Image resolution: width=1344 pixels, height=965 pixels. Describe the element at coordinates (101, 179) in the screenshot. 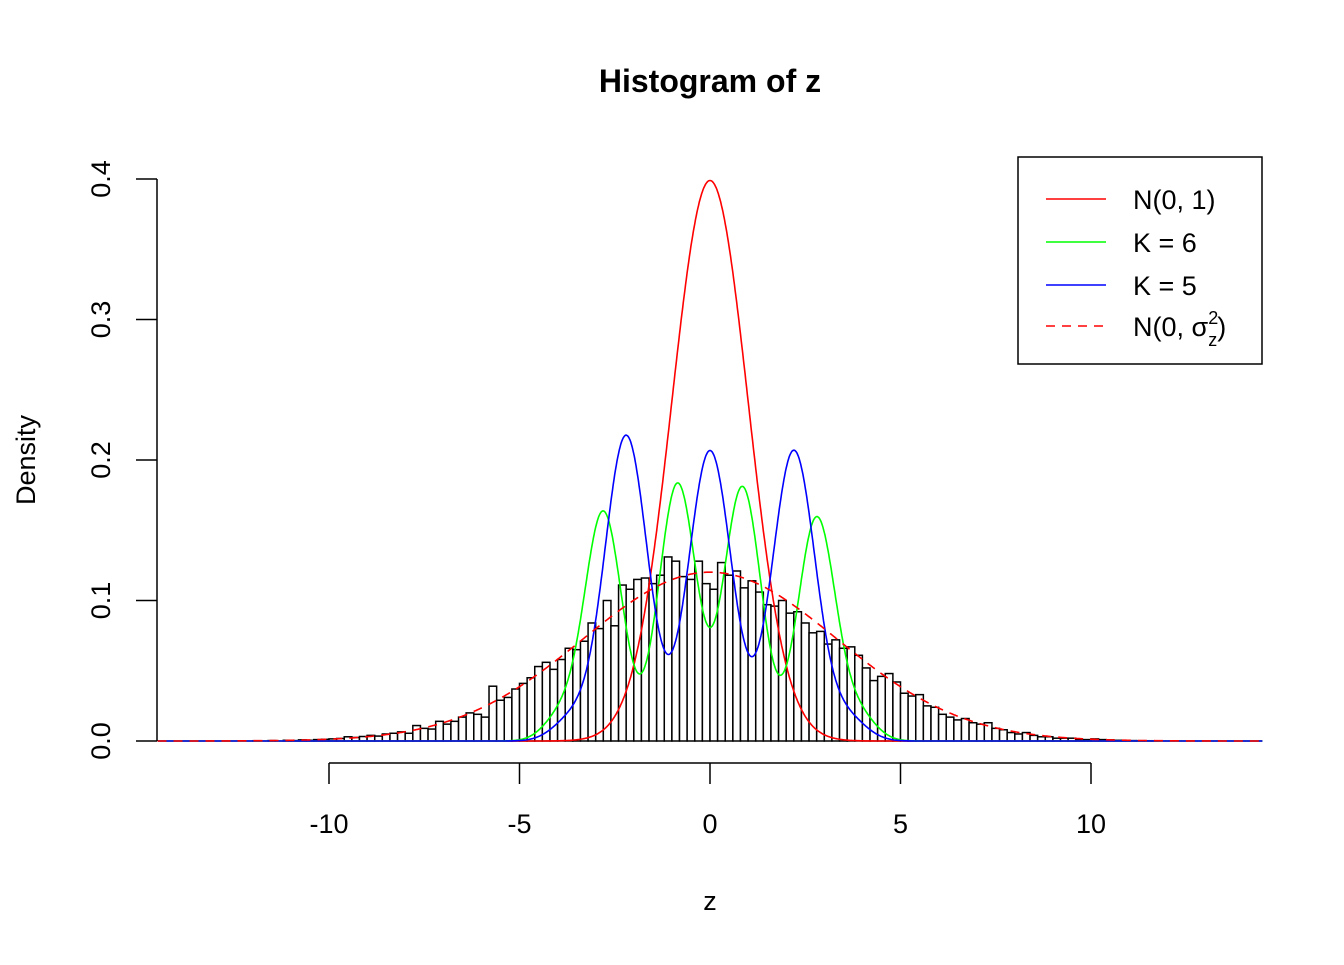

I see `y-tick-label: 0.4` at that location.